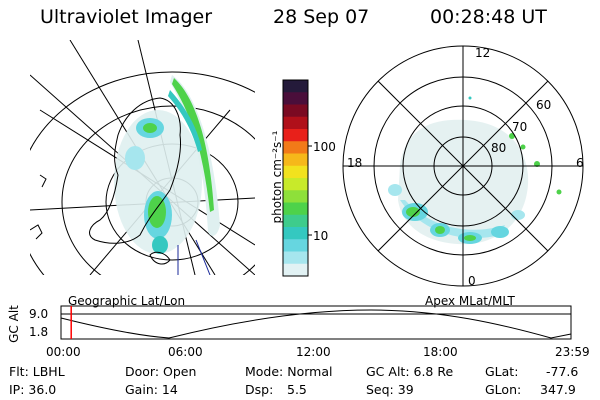  What do you see at coordinates (151, 389) in the screenshot?
I see `gain-info: Gain: 14` at bounding box center [151, 389].